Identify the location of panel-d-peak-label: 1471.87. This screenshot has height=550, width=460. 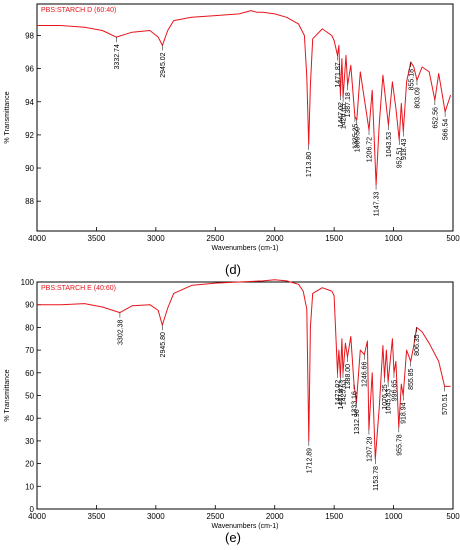
(338, 74).